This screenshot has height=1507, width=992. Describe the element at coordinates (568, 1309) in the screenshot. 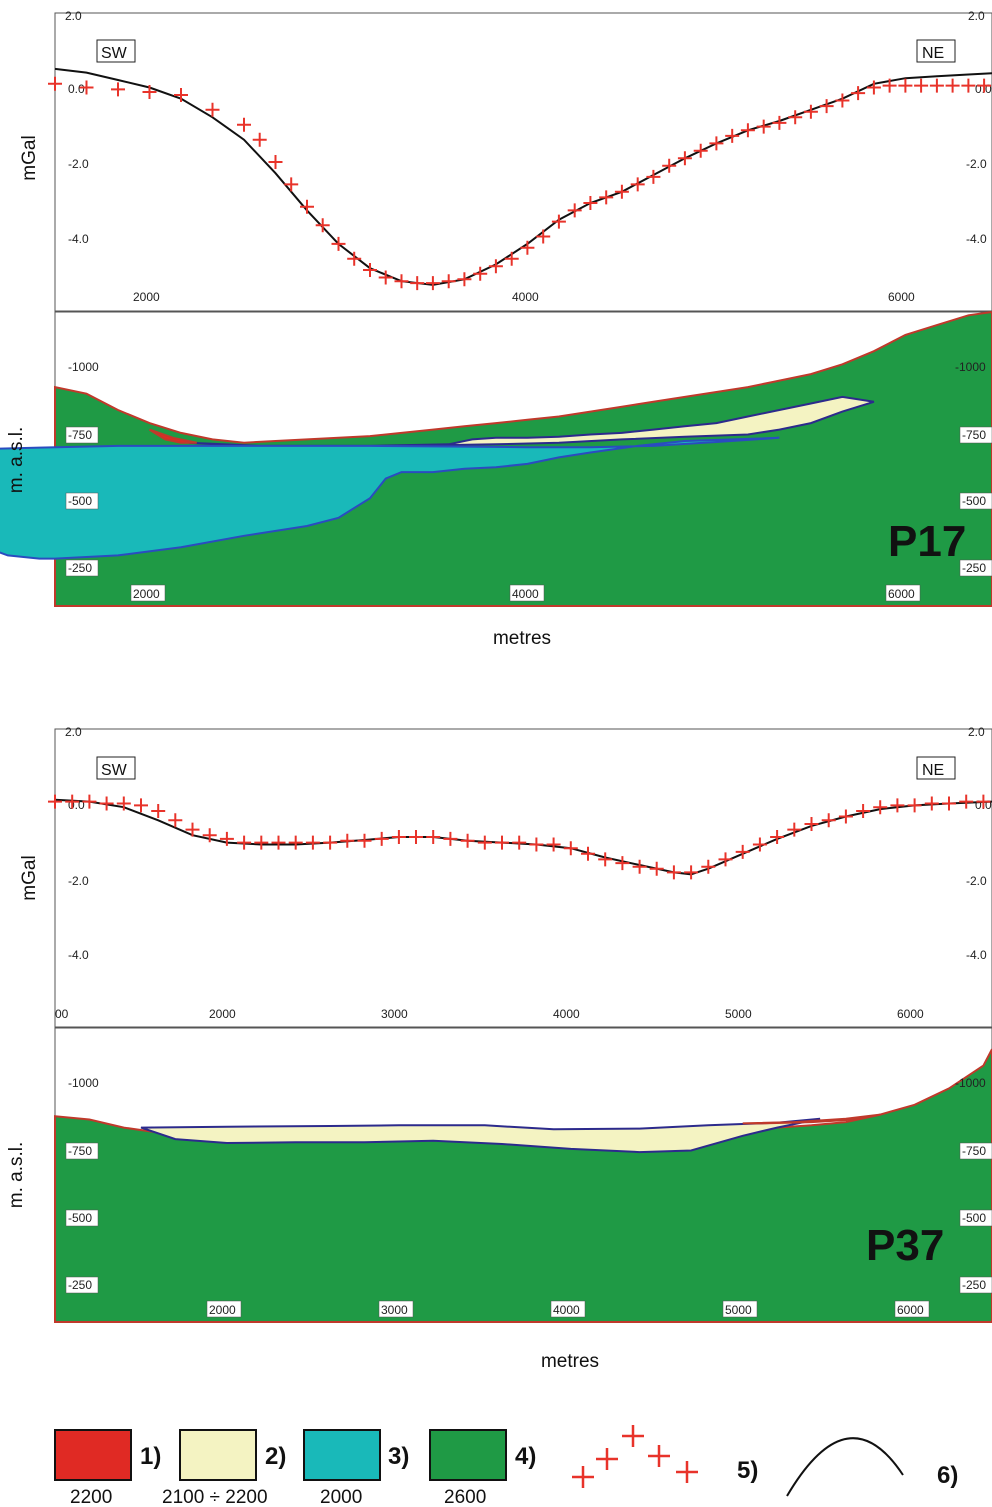

I see `p37-model-xticks: 2000 3000 4000 5000 6000` at that location.